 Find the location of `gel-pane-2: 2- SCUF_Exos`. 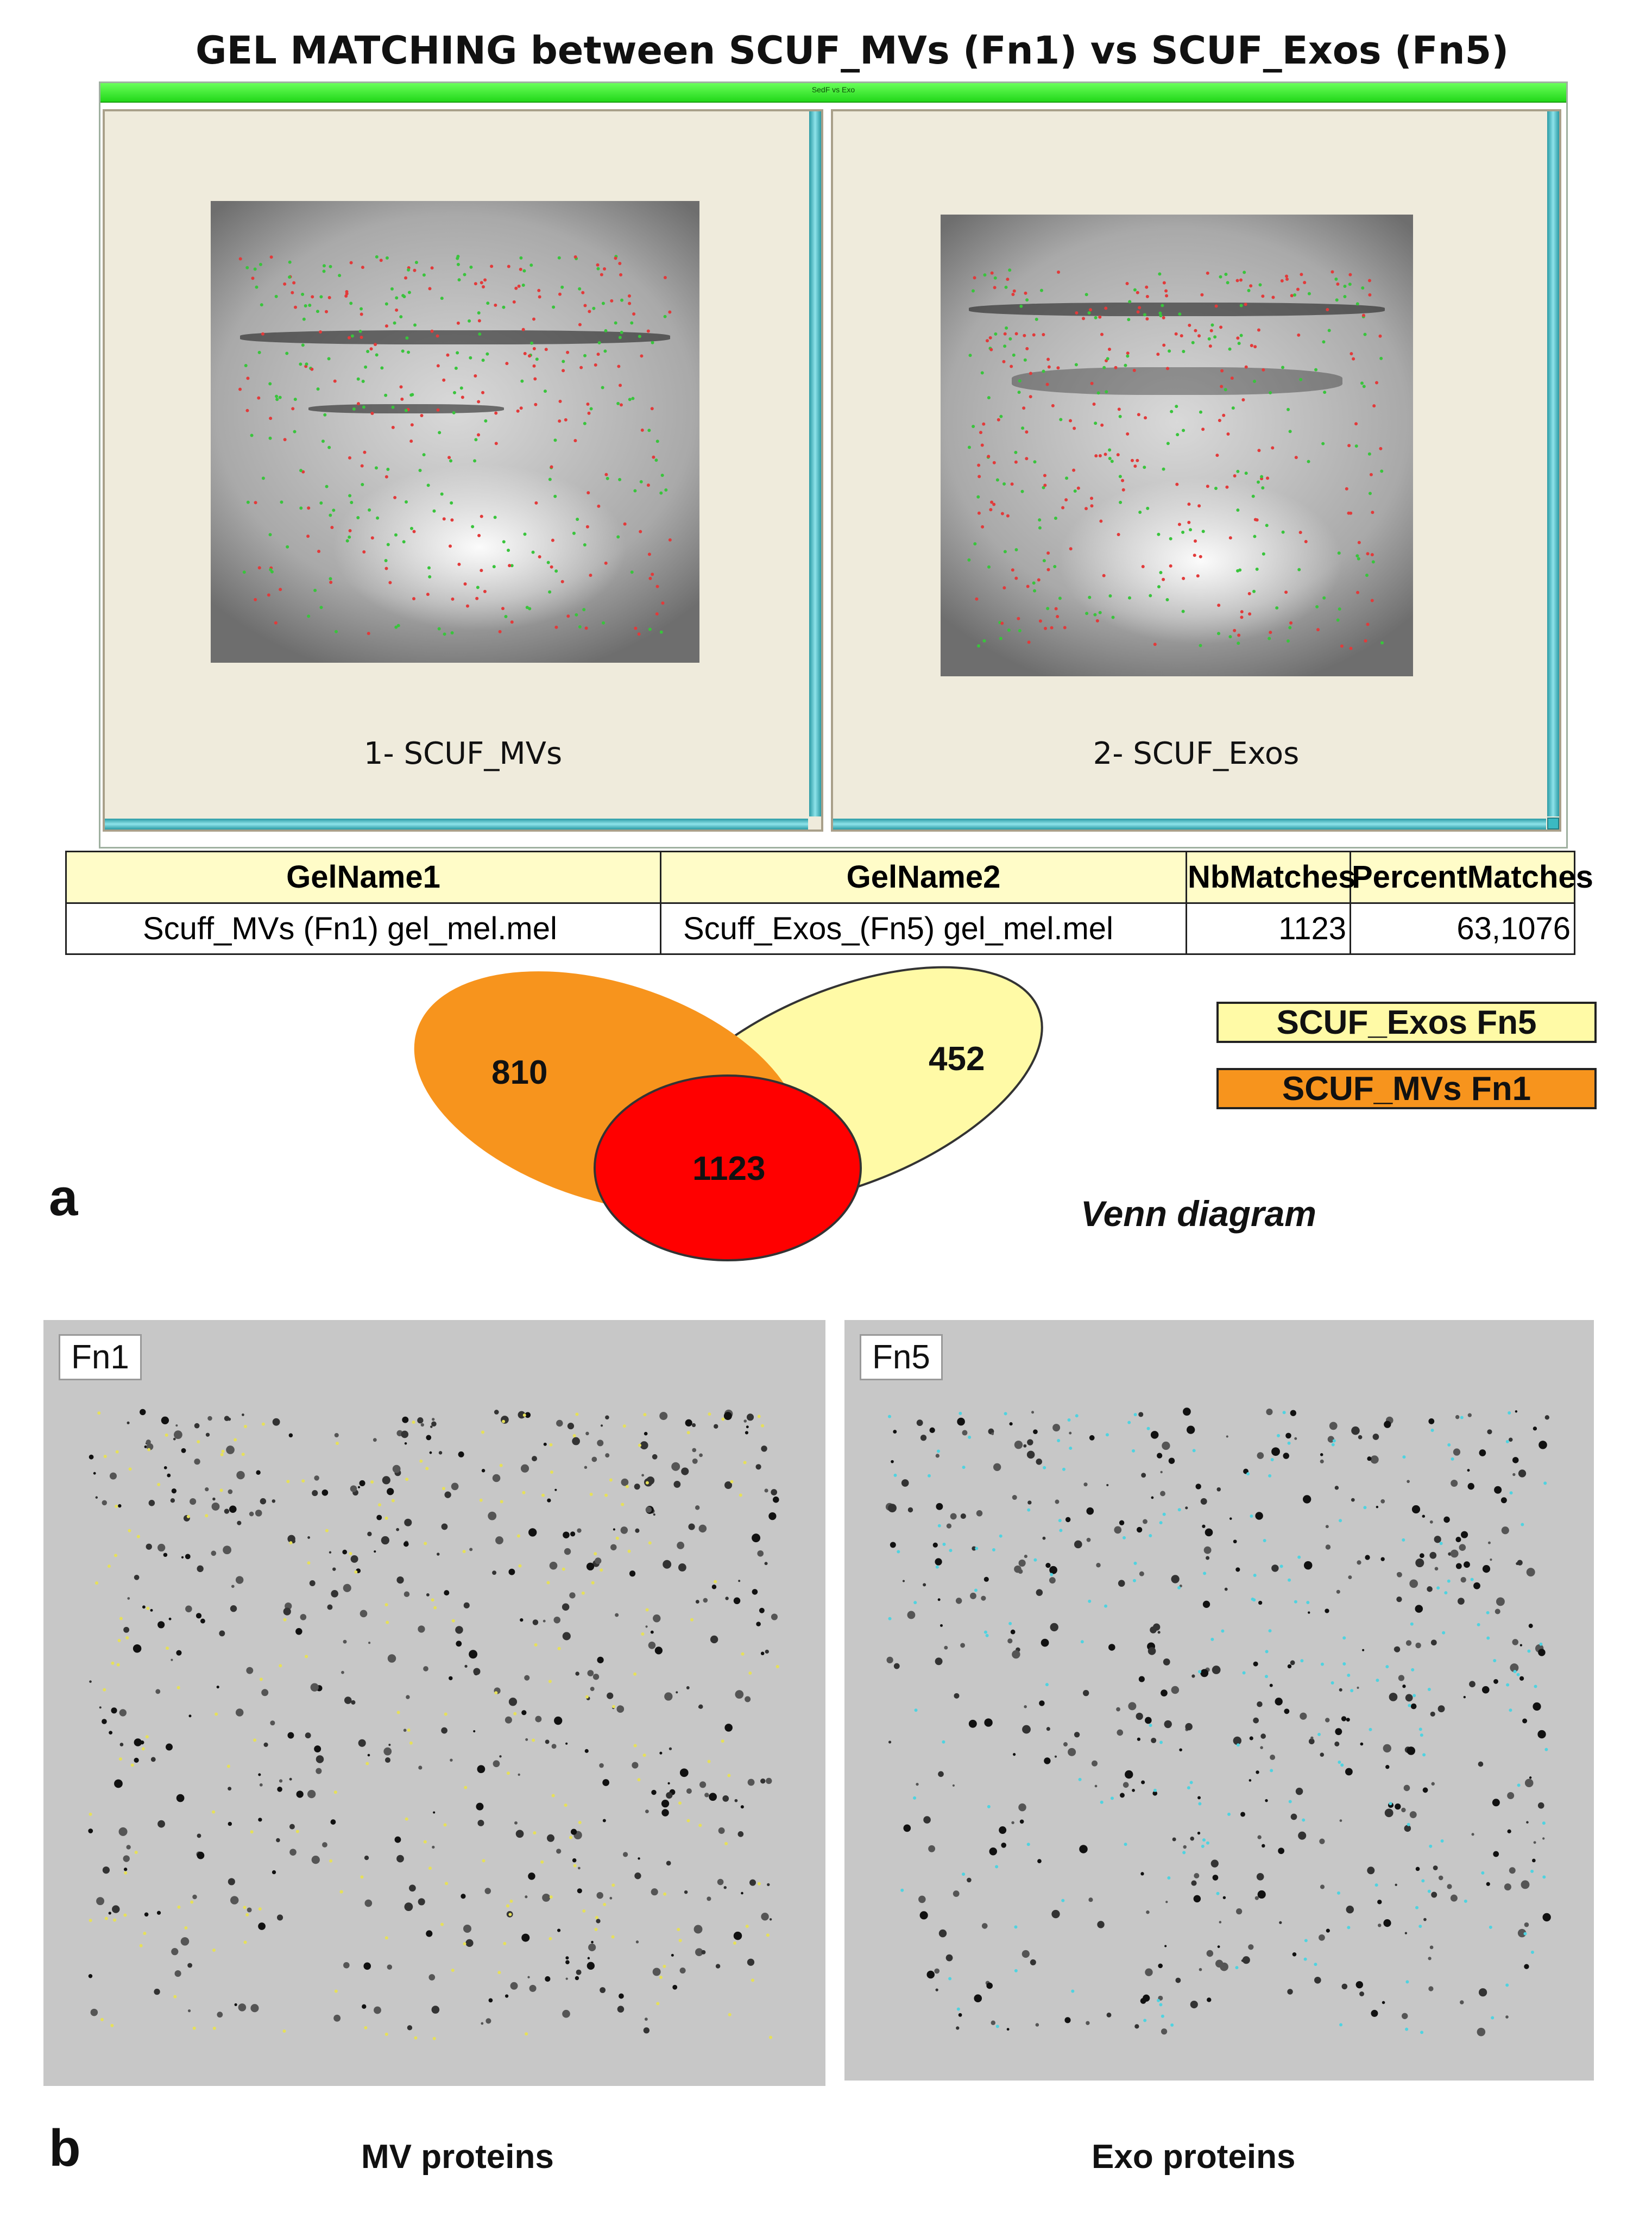

gel-pane-2: 2- SCUF_Exos is located at coordinates (1196, 471).